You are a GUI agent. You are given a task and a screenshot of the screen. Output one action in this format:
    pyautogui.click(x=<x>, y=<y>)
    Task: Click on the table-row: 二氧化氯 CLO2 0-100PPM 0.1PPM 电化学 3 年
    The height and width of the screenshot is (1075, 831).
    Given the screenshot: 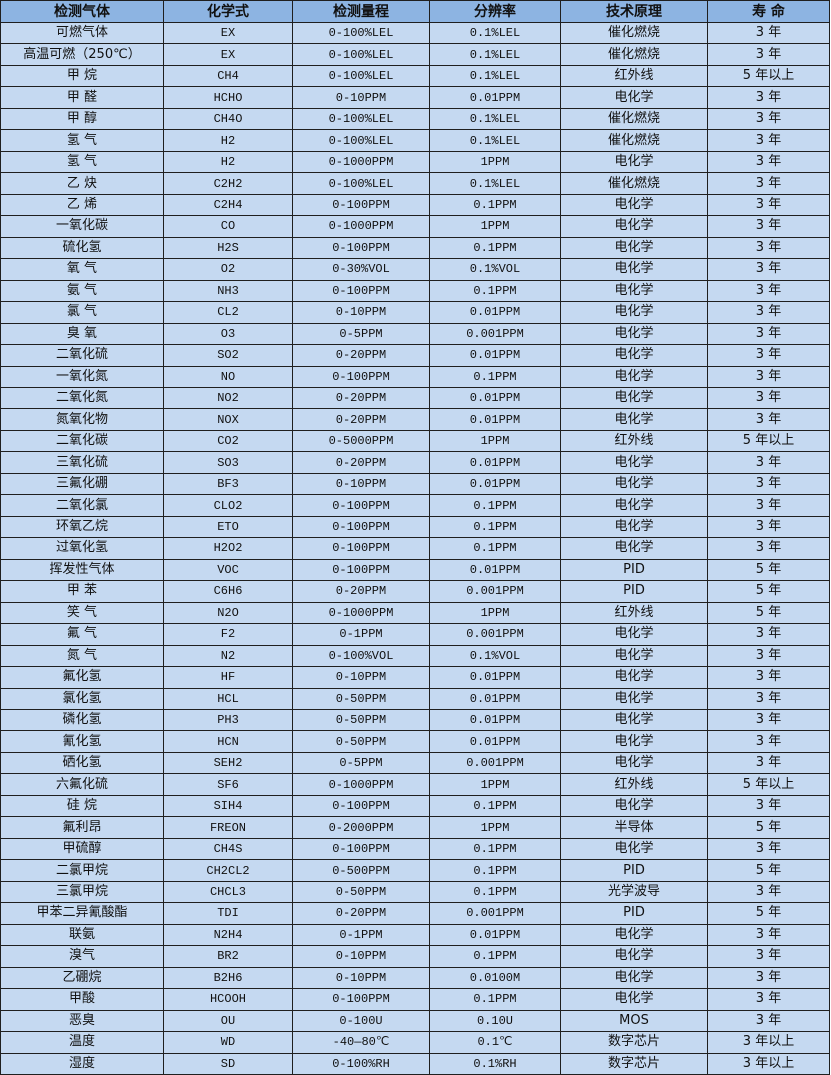 What is the action you would take?
    pyautogui.click(x=415, y=505)
    